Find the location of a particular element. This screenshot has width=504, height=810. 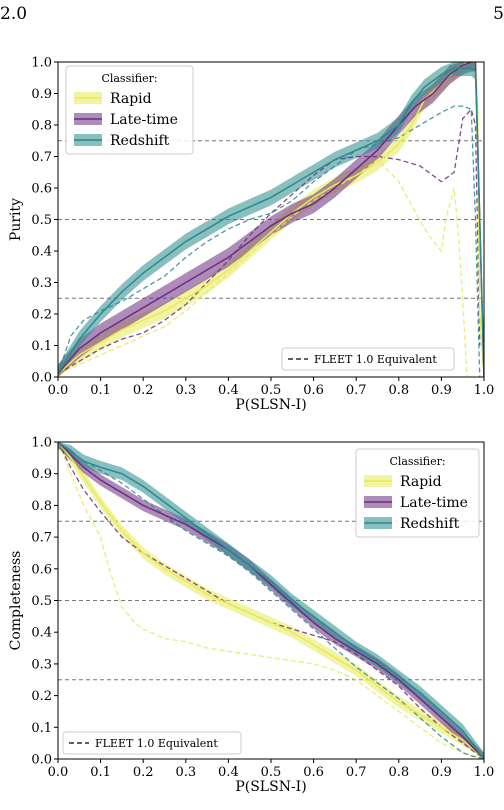

page-header-right: 5 is located at coordinates (498, 14).